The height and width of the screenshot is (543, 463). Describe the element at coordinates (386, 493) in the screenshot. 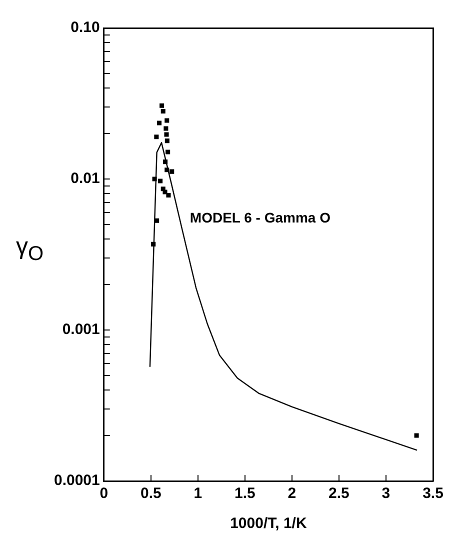

I see `x-tick-label: 3` at that location.